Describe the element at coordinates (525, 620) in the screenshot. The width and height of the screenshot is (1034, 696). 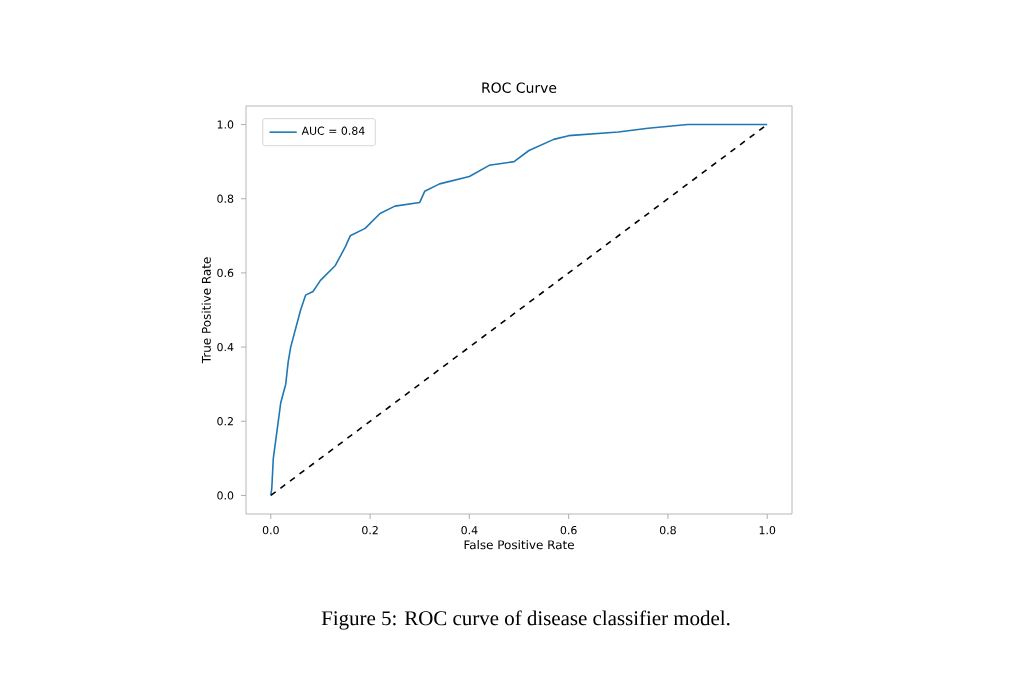
I see `caption: Figure 5: ROC curve of disease classifier model.` at that location.